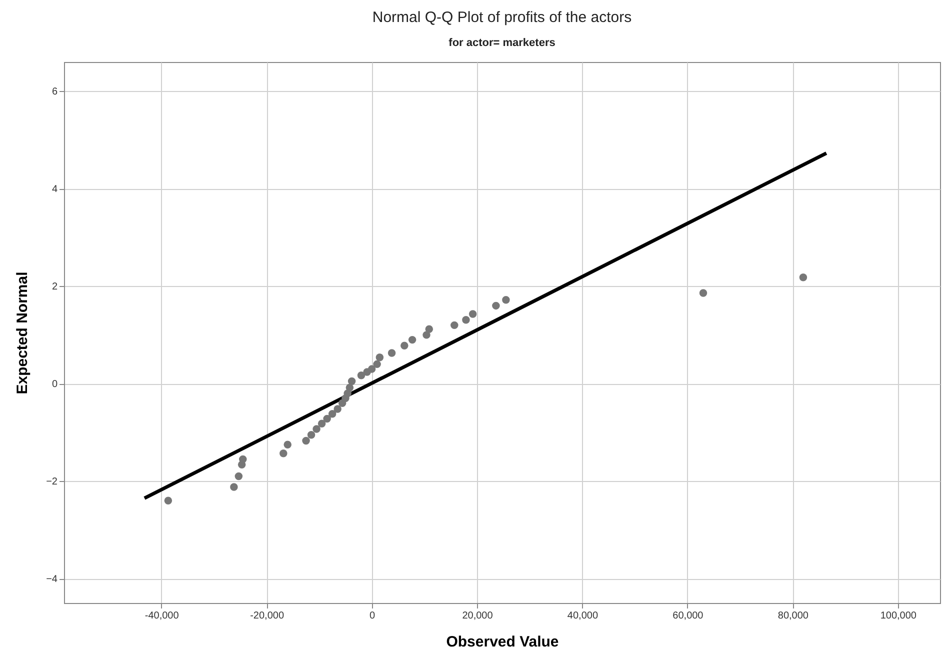  Describe the element at coordinates (373, 616) in the screenshot. I see `x-tick-label: 0` at that location.